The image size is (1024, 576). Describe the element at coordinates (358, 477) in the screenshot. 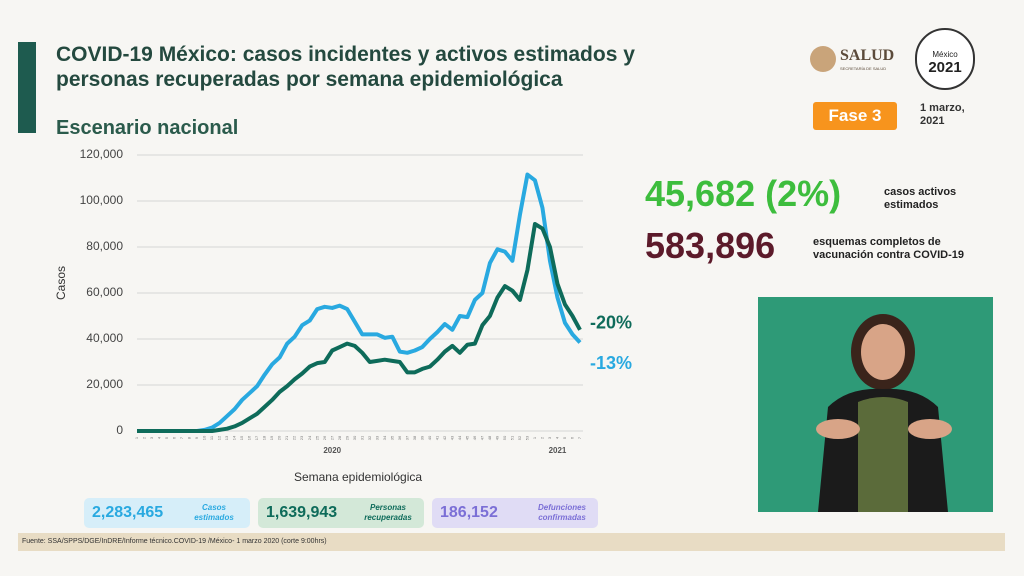

I see `x-axis-label: Semana epidemiológica` at that location.